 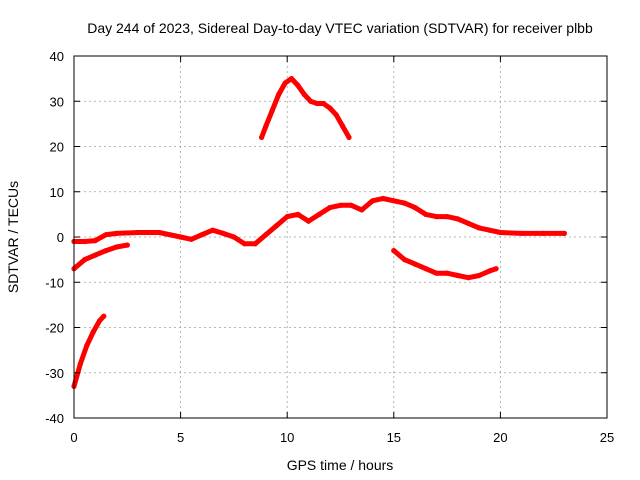 What do you see at coordinates (60, 237) in the screenshot?
I see `y-tick-label: 0` at bounding box center [60, 237].